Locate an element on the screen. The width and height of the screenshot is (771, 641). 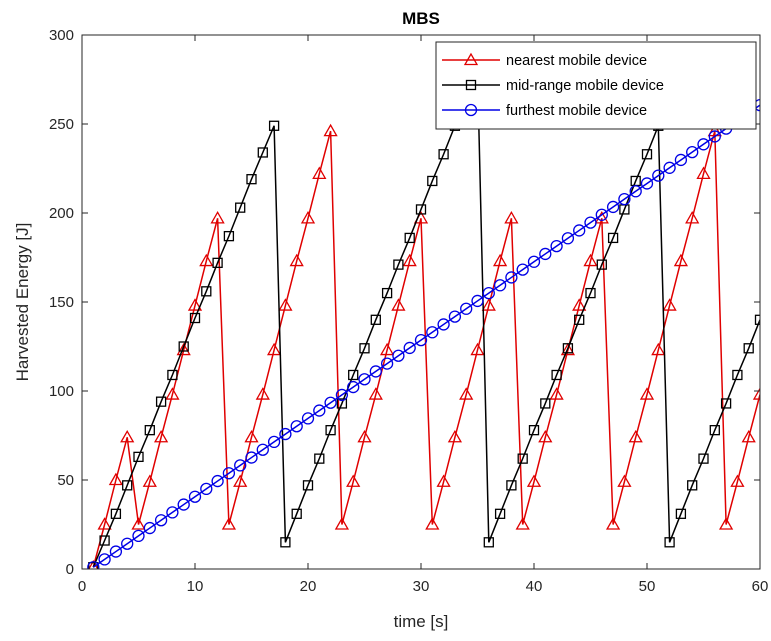
x-axis-label: time [s] is located at coordinates (421, 621).